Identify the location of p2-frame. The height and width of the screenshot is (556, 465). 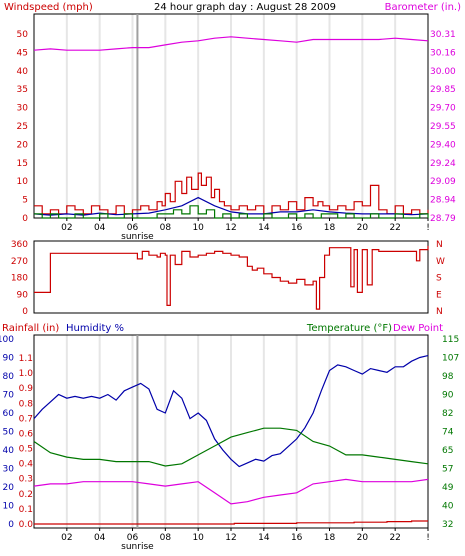
(231, 277).